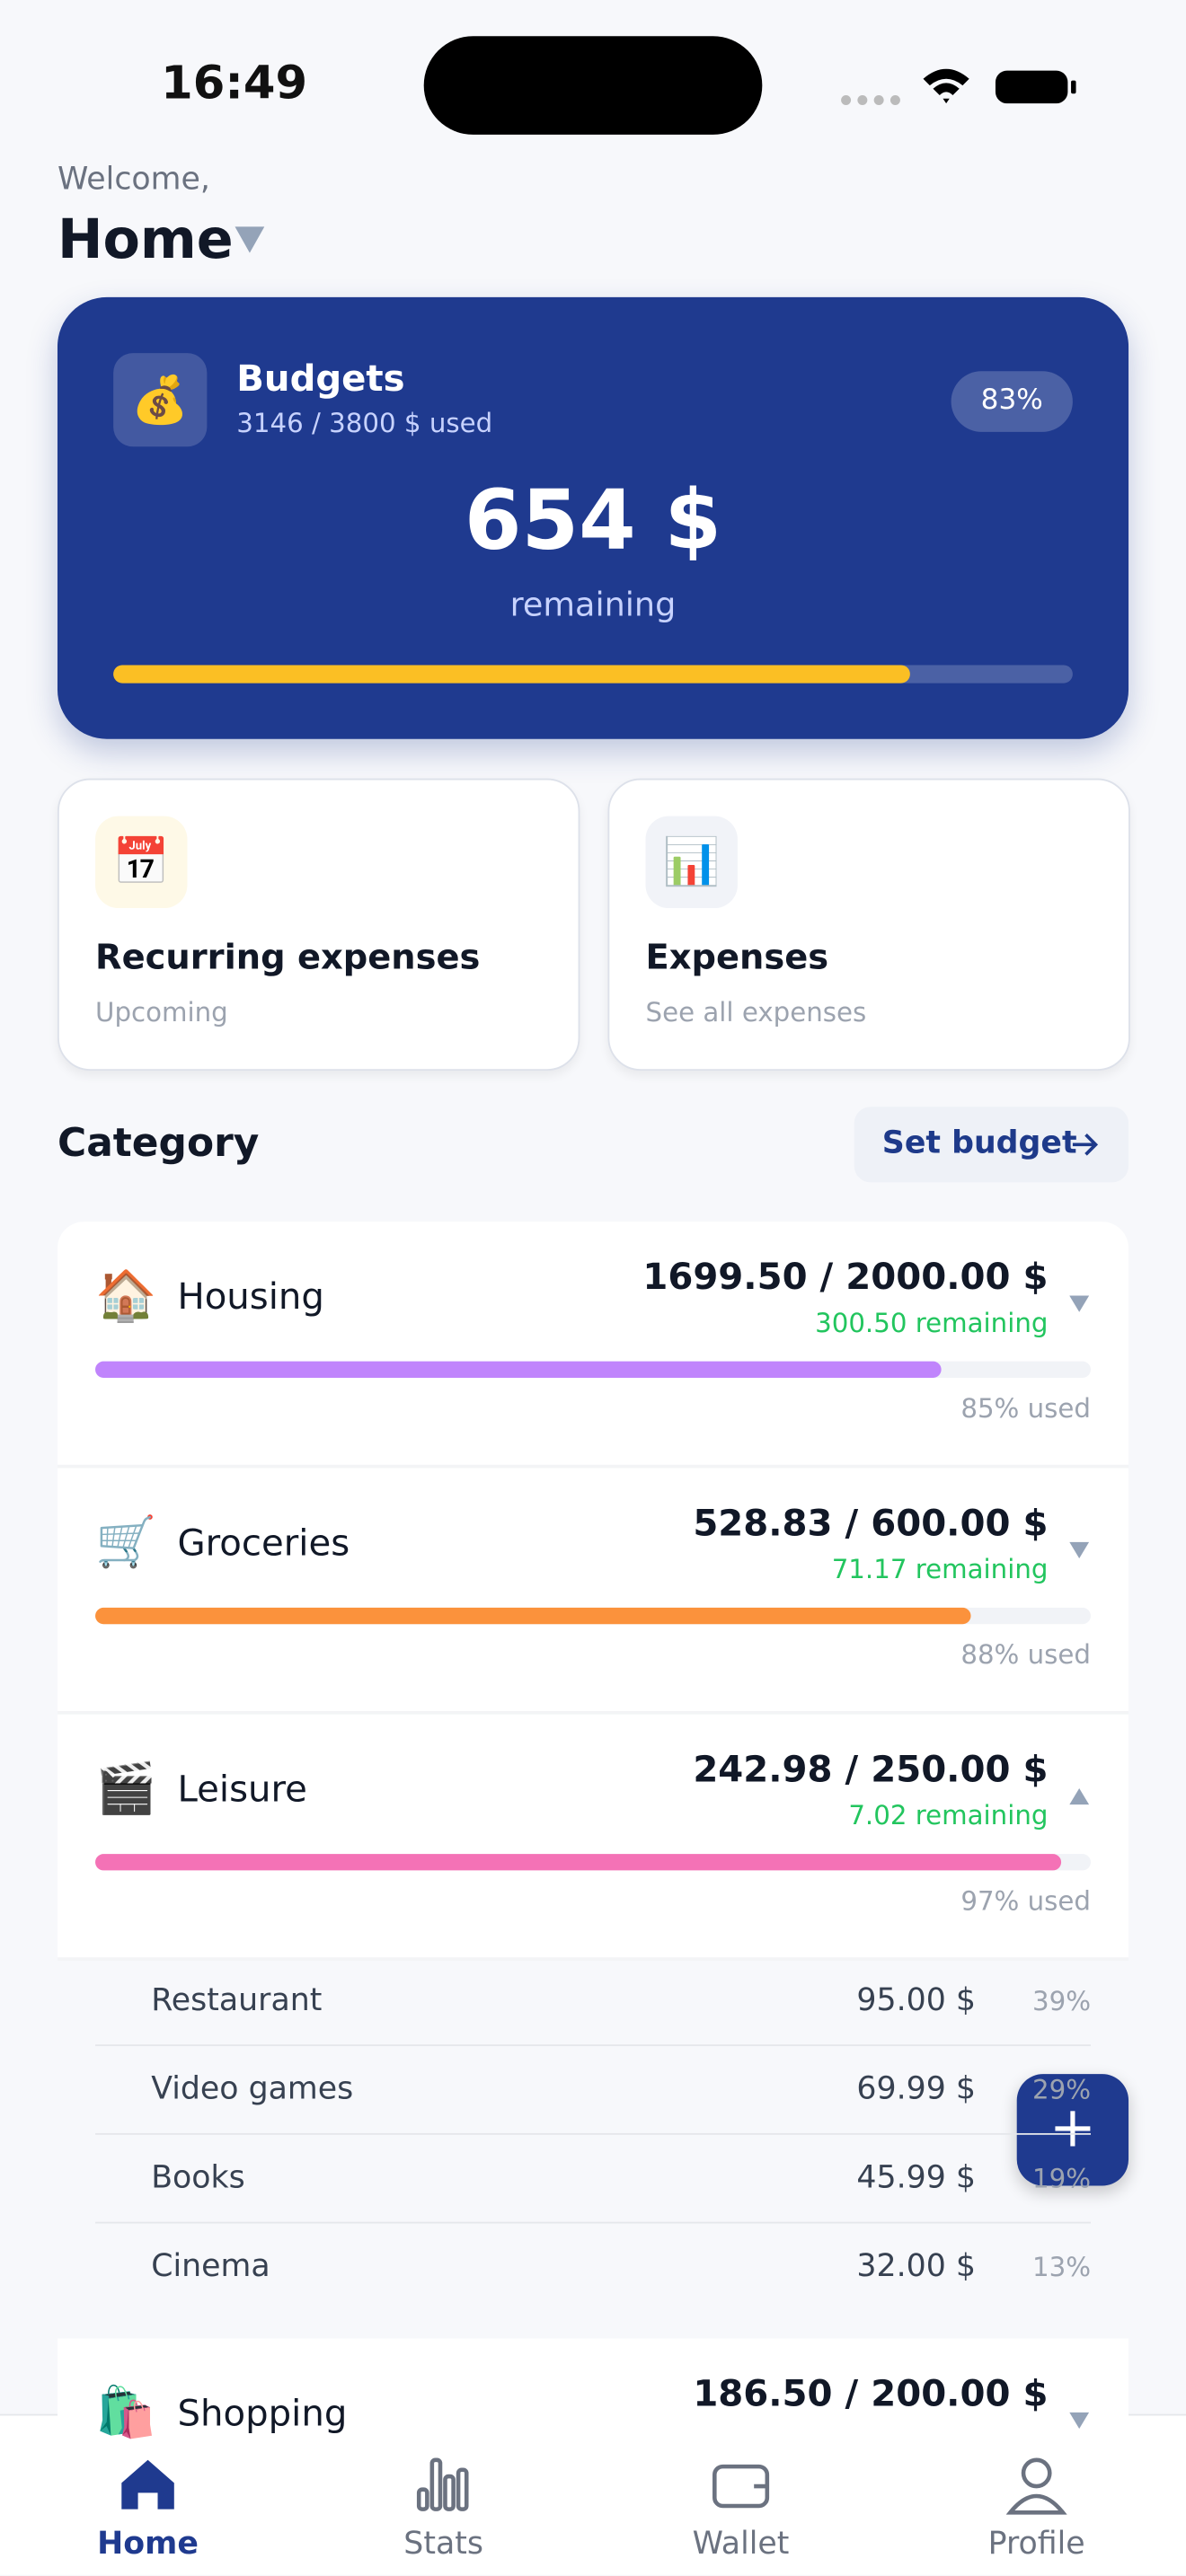 This screenshot has height=2576, width=1186. Describe the element at coordinates (511, 674) in the screenshot. I see `budget-fill` at that location.